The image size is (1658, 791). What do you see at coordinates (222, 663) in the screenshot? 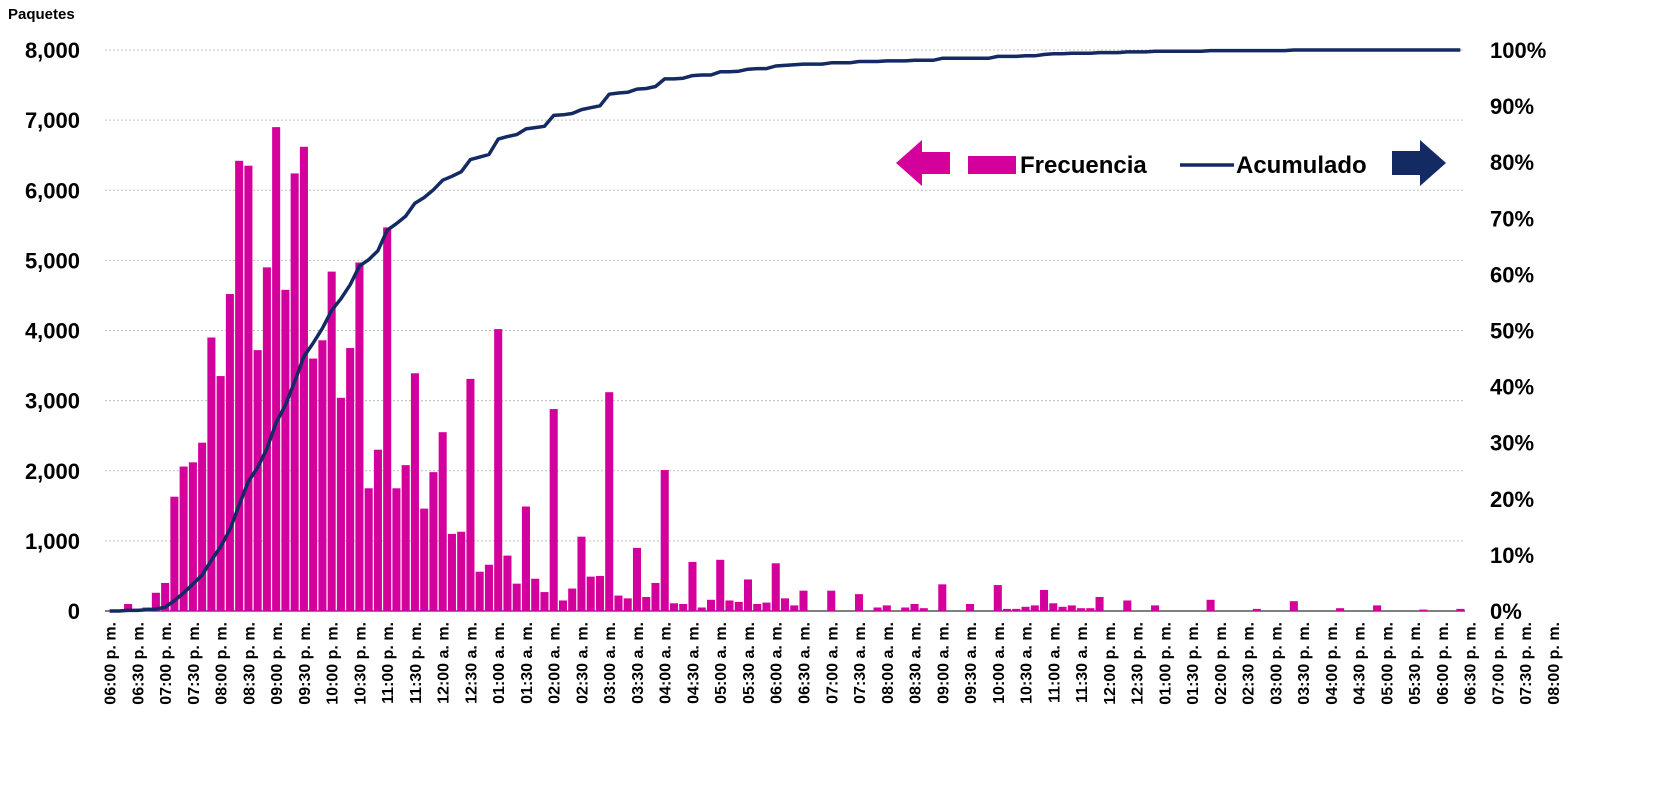
I see `x-tick-label: 08:00 p. m.` at bounding box center [222, 663].